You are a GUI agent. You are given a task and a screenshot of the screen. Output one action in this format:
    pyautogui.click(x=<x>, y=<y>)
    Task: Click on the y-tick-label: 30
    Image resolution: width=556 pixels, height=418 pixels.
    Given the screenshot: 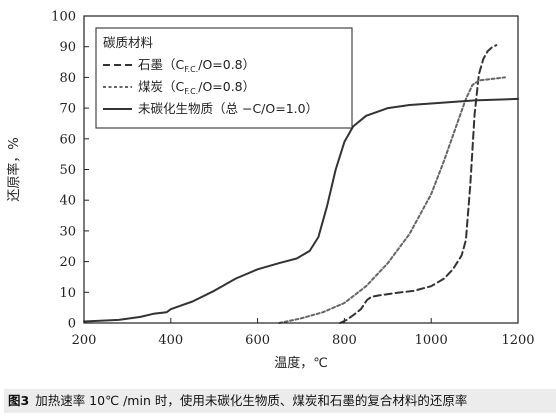 What is the action you would take?
    pyautogui.click(x=67, y=231)
    